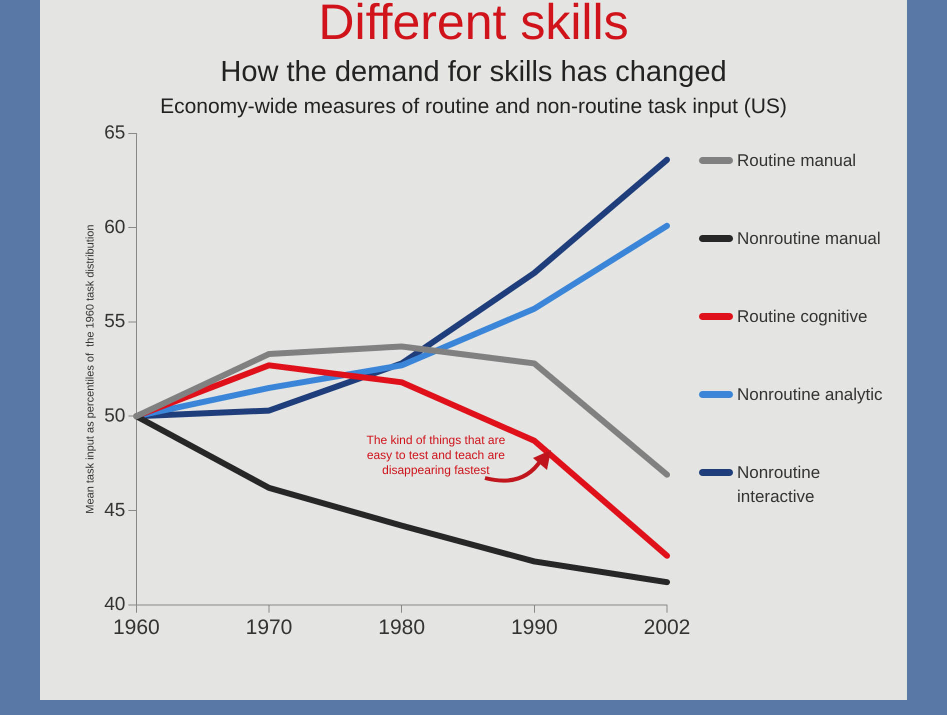  What do you see at coordinates (473, 25) in the screenshot?
I see `chart-title: Different skills` at bounding box center [473, 25].